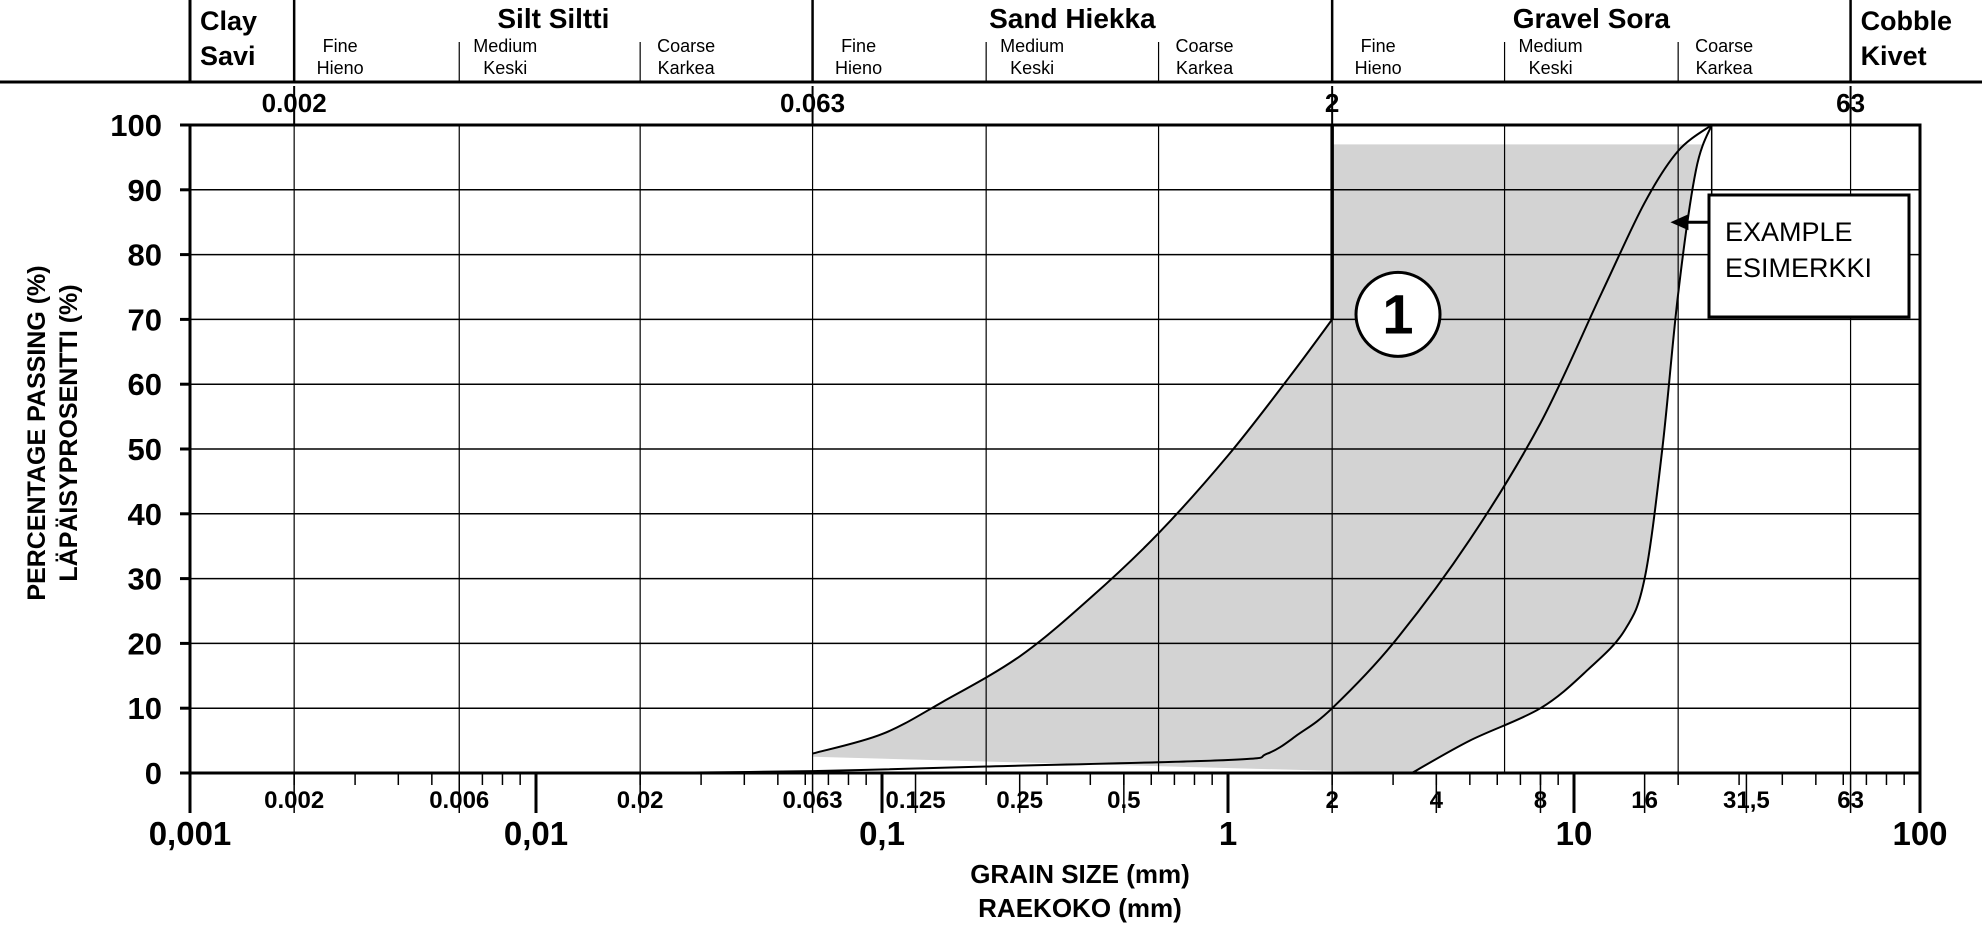 The image size is (1982, 925). What do you see at coordinates (812, 103) in the screenshot?
I see `top-boundary-label: 0.063` at bounding box center [812, 103].